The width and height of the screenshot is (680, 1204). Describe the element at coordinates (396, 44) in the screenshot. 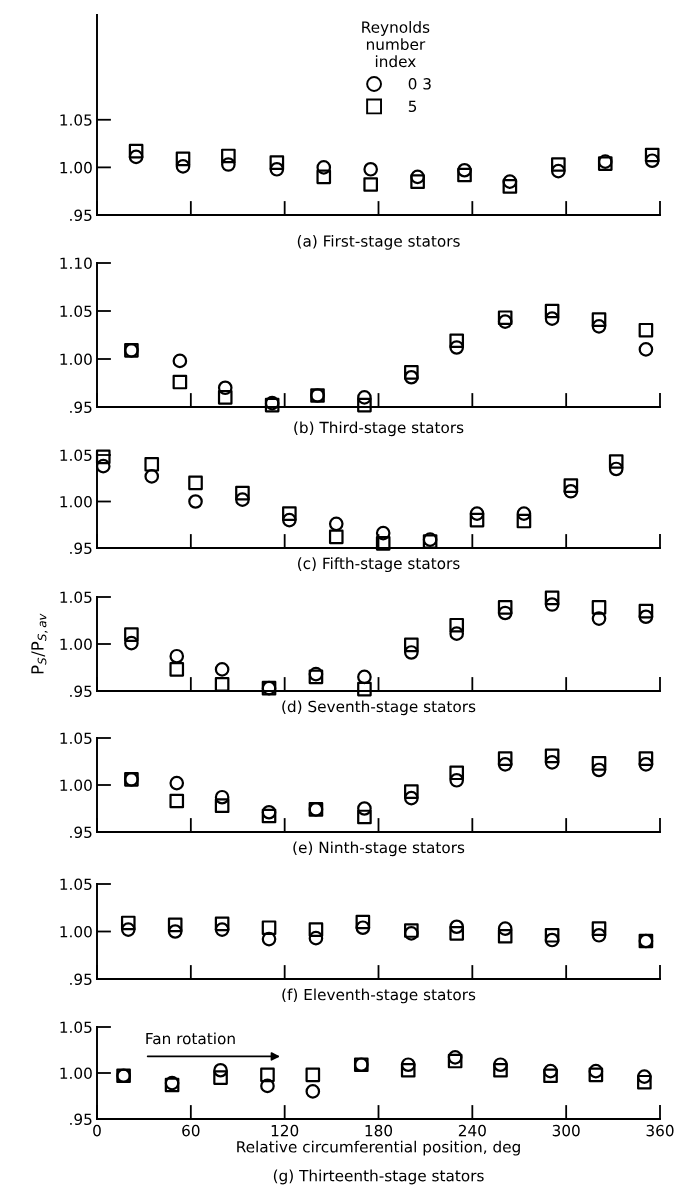

I see `legend-title: Reynolds number index` at that location.